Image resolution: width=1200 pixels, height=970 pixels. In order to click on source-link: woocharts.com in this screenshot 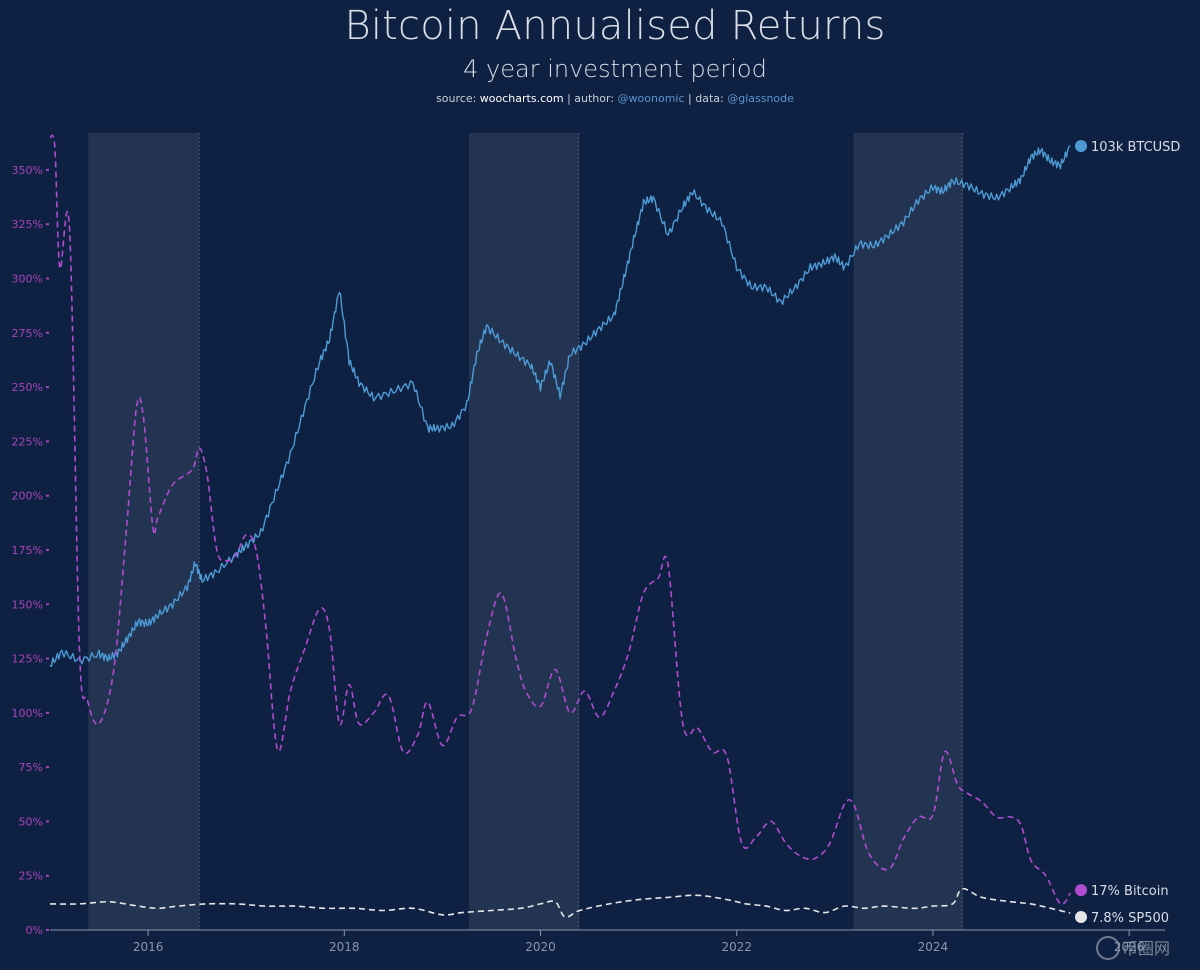, I will do `click(521, 98)`.